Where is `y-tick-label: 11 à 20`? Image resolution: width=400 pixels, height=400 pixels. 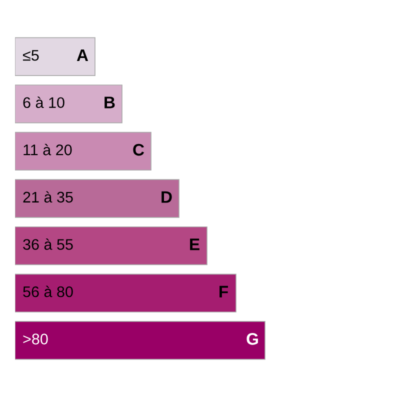 y-tick-label: 11 à 20 is located at coordinates (48, 150).